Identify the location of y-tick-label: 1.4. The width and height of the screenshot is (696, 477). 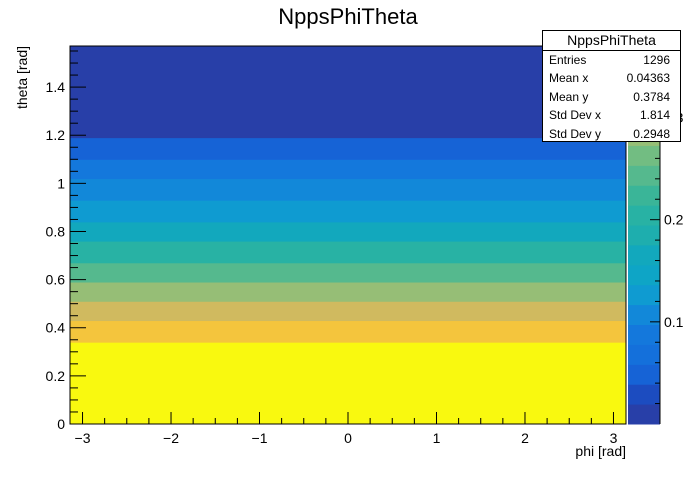
(56, 87).